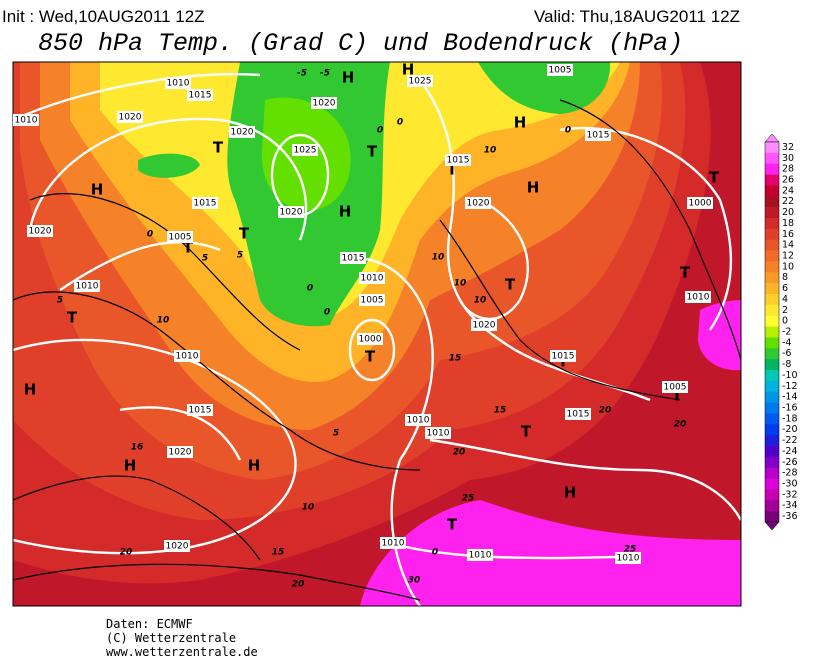 The image size is (815, 671). What do you see at coordinates (772, 332) in the screenshot?
I see `colorbar-frame` at bounding box center [772, 332].